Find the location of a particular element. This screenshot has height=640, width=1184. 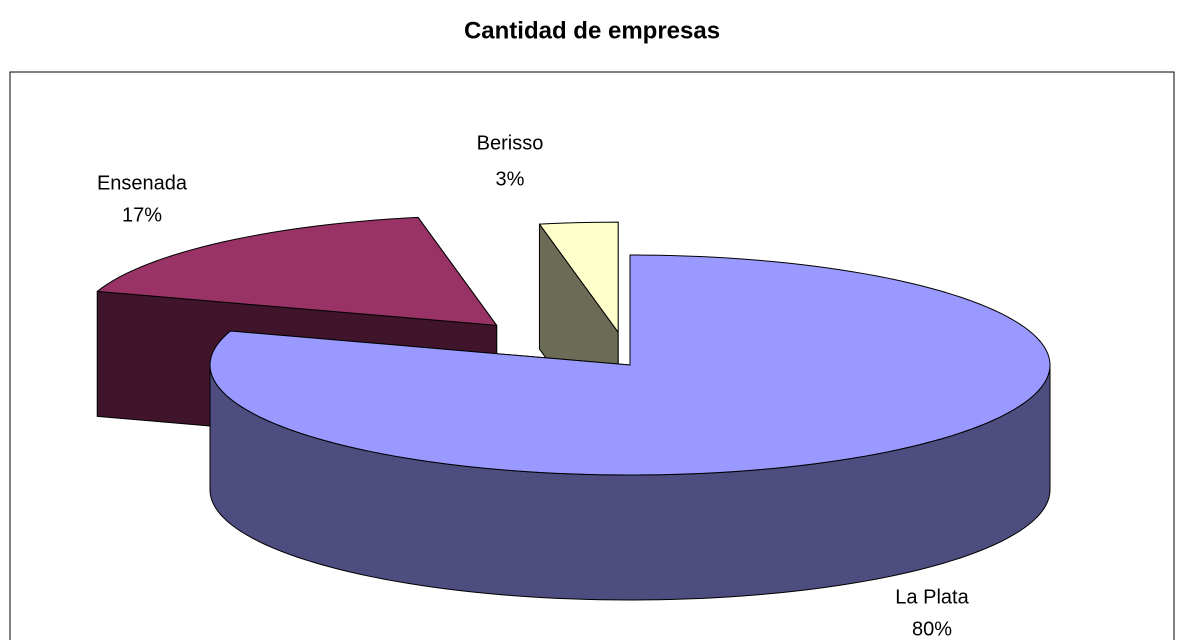

slice-label: Ensenada is located at coordinates (142, 183).